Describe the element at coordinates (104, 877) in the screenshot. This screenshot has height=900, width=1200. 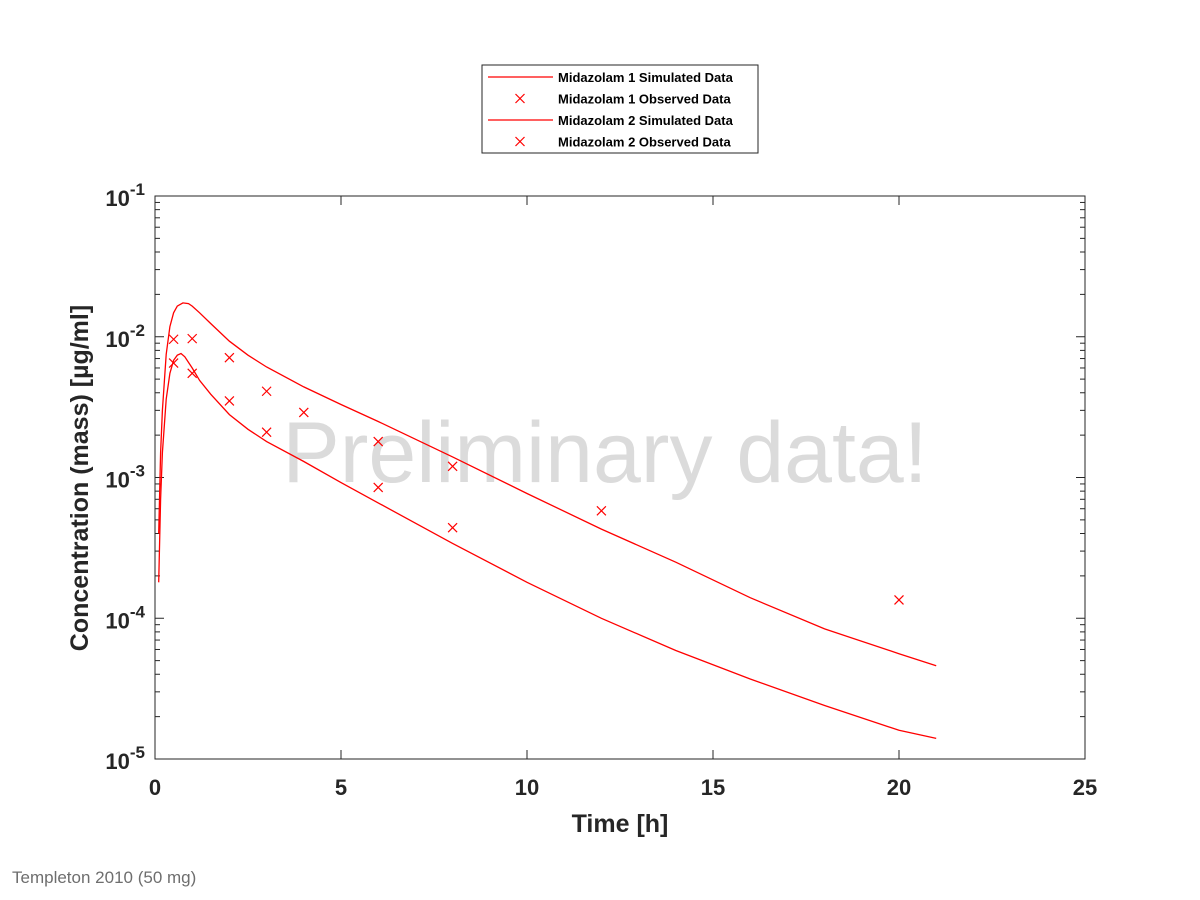
I see `footnote: Templeton 2010 (50 mg)` at that location.